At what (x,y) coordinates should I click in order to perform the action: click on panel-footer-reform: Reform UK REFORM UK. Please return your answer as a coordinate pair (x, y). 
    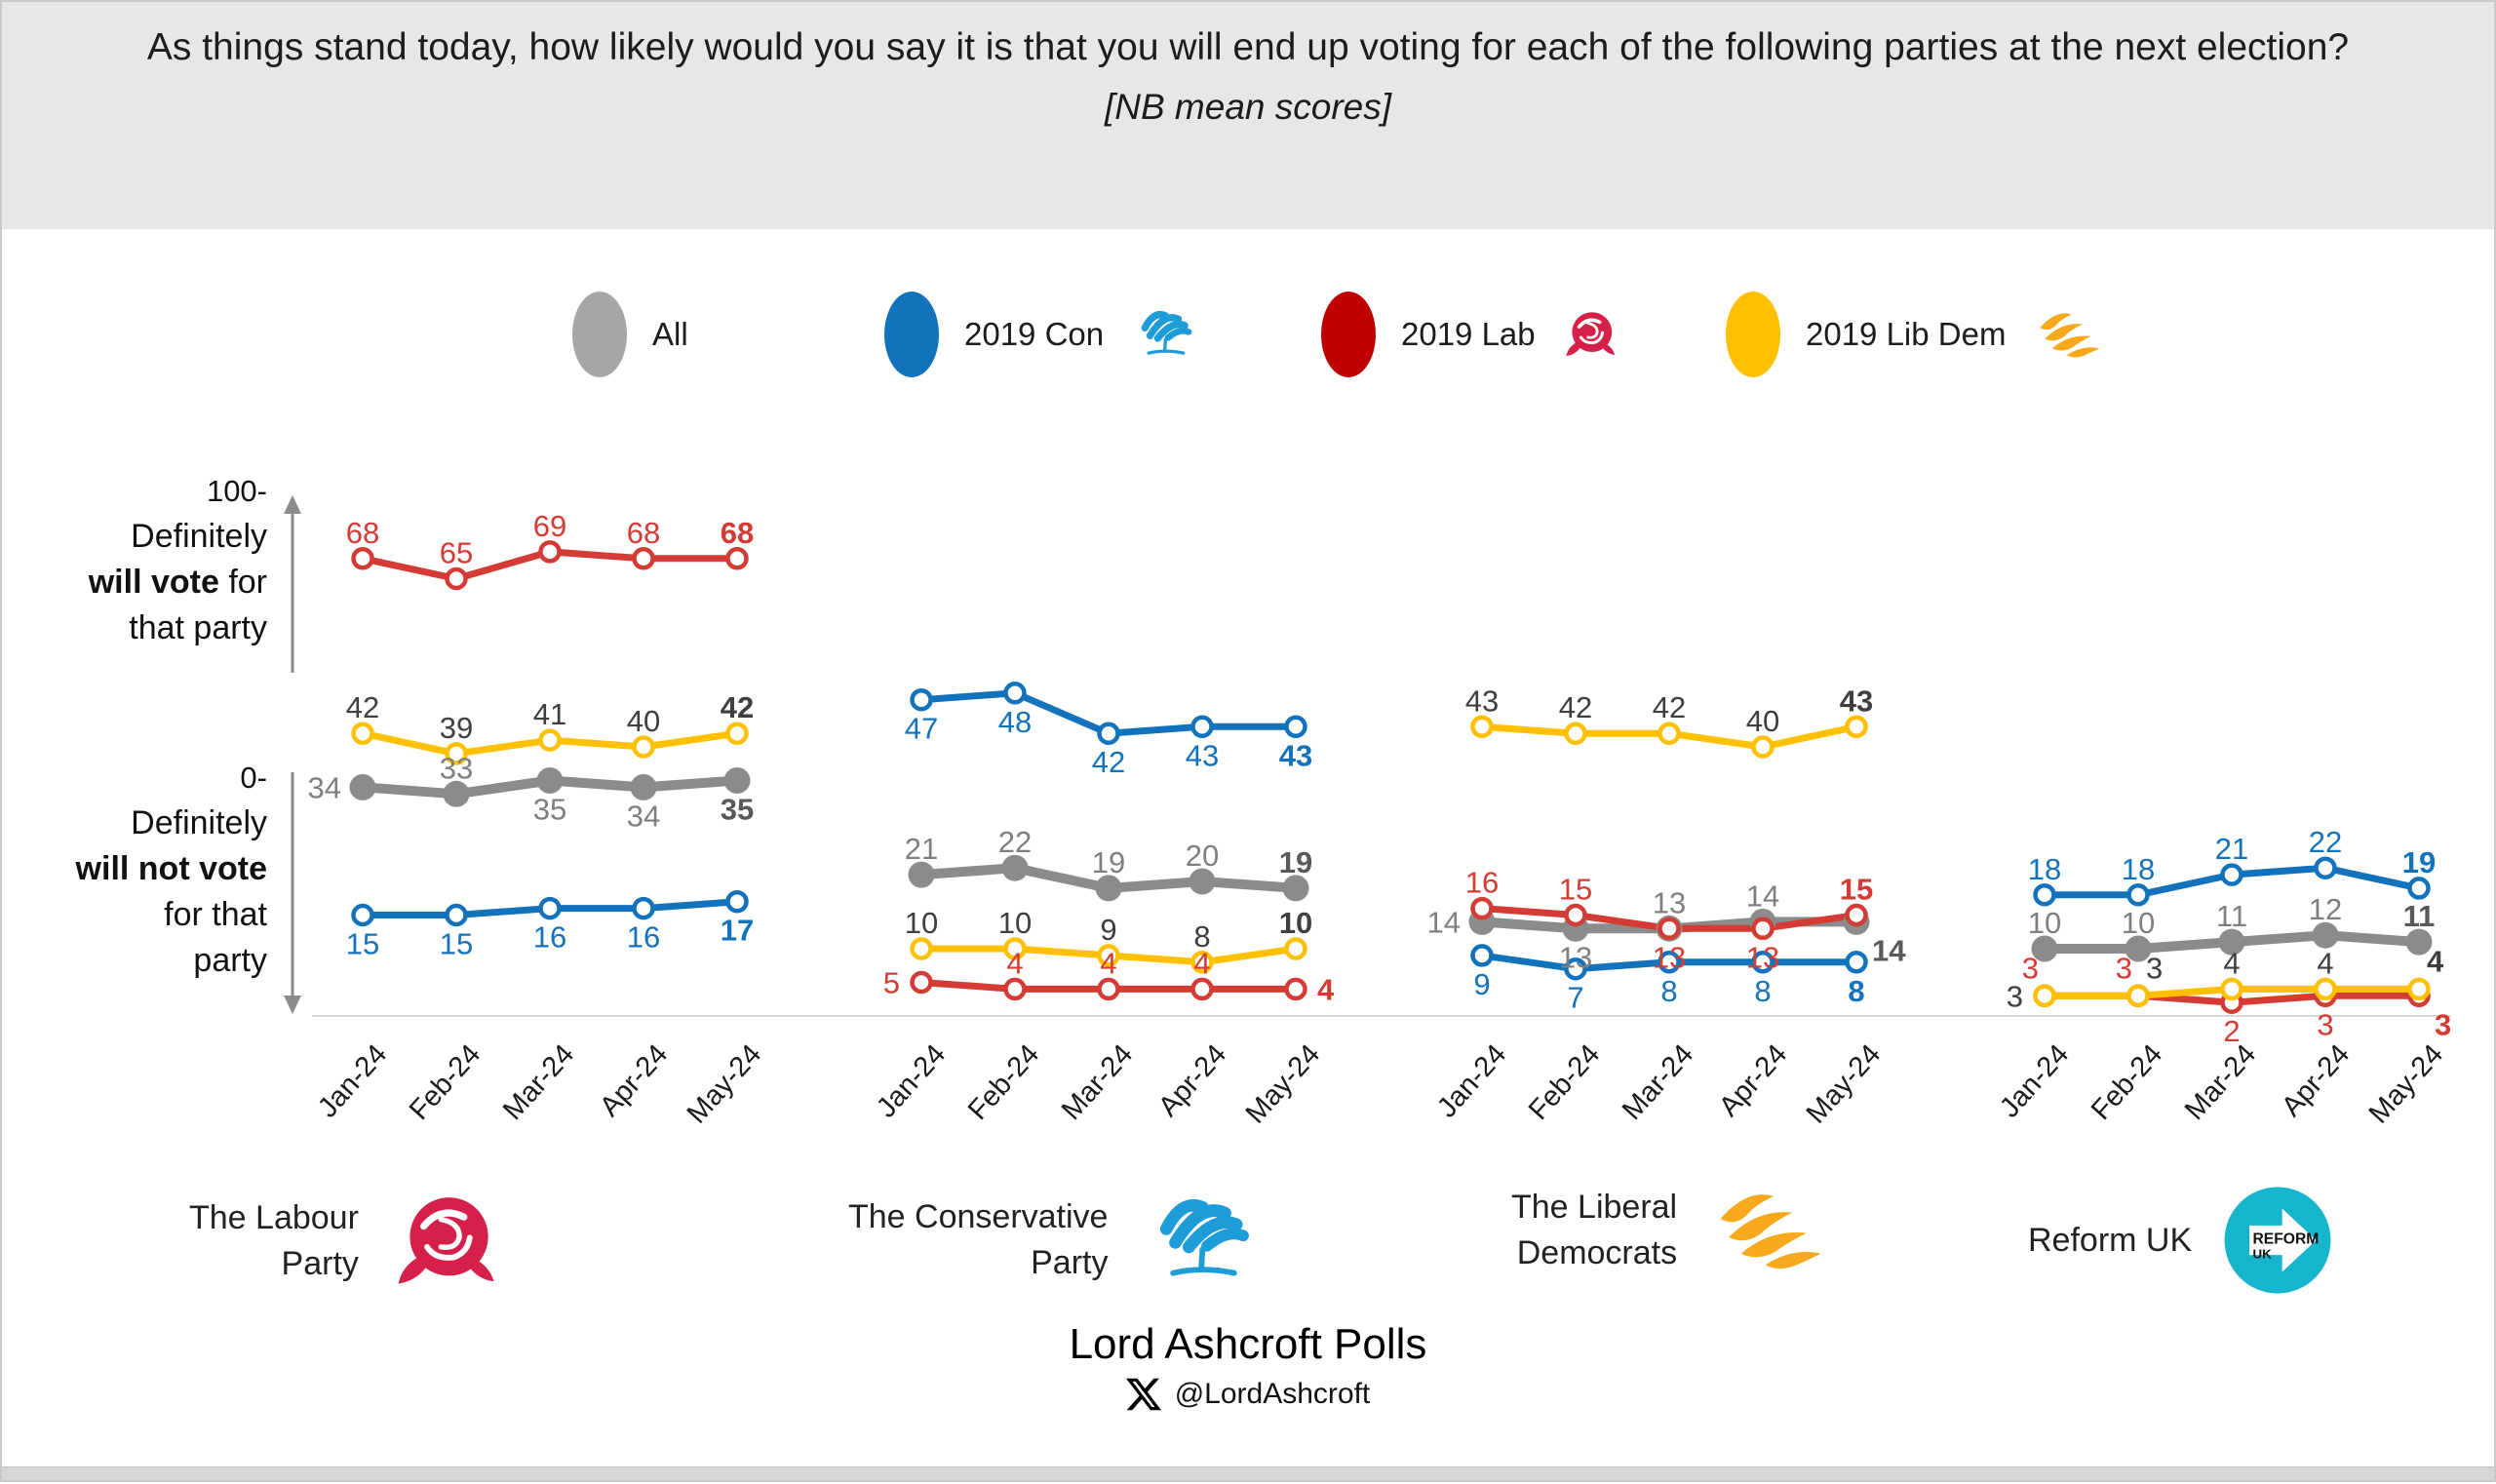
    Looking at the image, I should click on (2181, 1240).